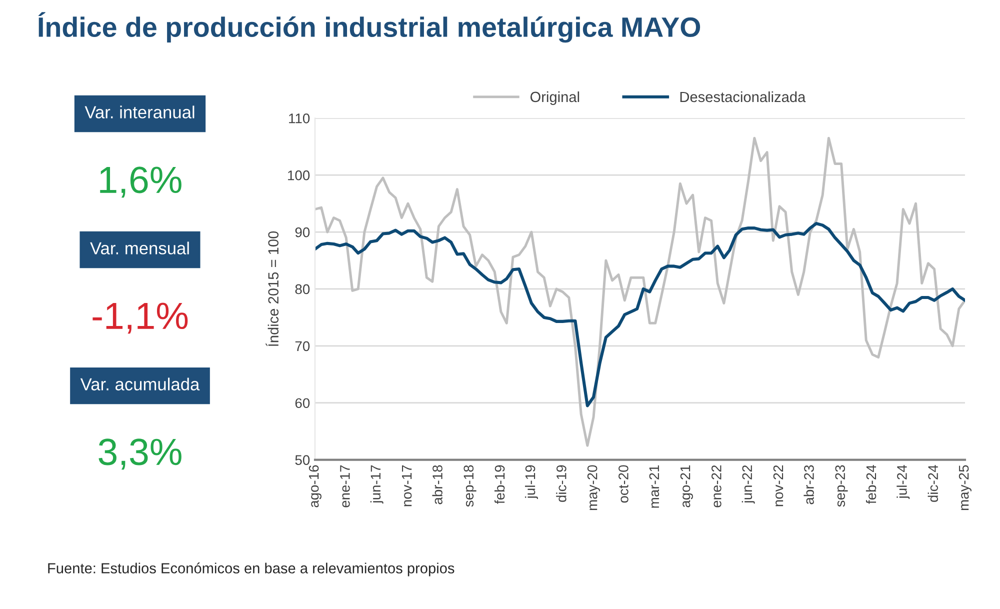 This screenshot has width=1000, height=609. What do you see at coordinates (717, 486) in the screenshot?
I see `x-tick-label: ene-22` at bounding box center [717, 486].